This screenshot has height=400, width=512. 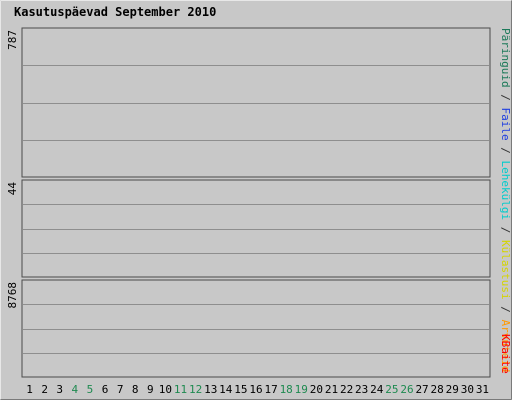 I want to click on x-tick-label: 12, so click(x=195, y=389).